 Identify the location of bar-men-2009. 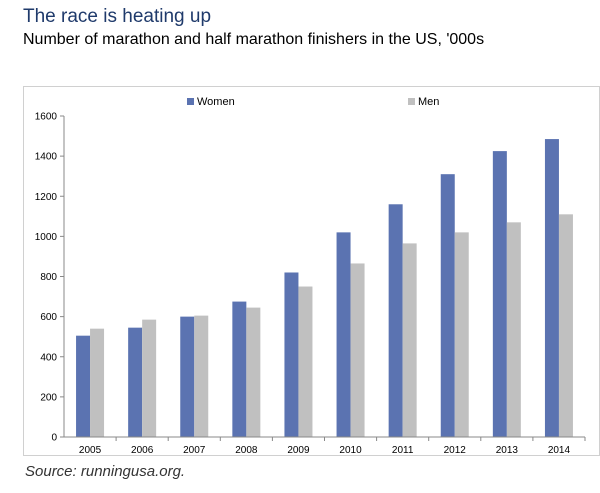
(305, 361).